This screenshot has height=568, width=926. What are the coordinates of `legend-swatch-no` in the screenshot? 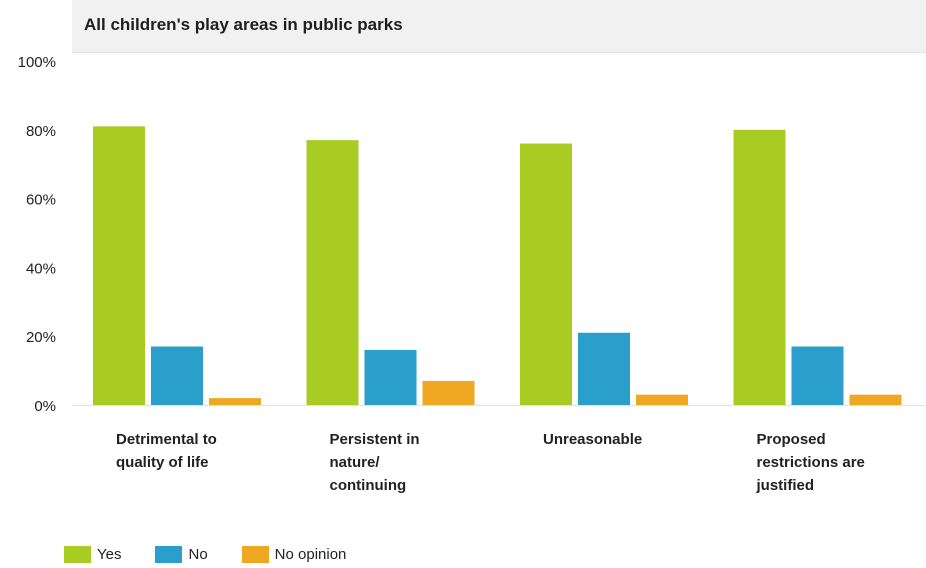 It's located at (169, 554).